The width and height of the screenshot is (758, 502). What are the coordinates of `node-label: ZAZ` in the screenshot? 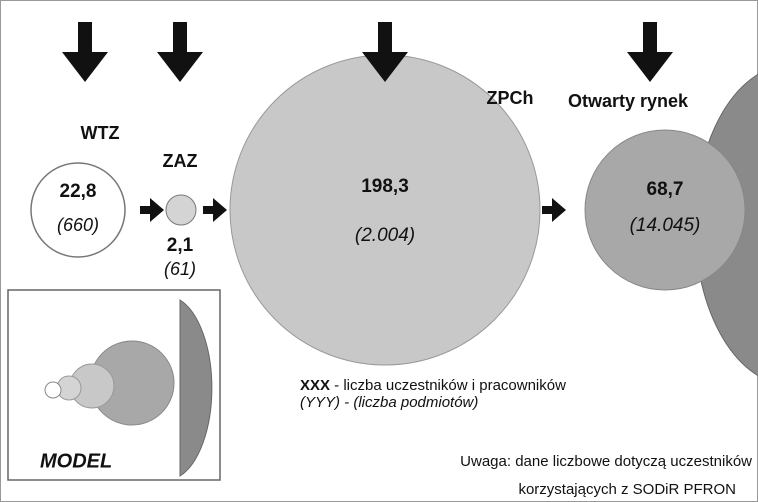 It's located at (180, 161).